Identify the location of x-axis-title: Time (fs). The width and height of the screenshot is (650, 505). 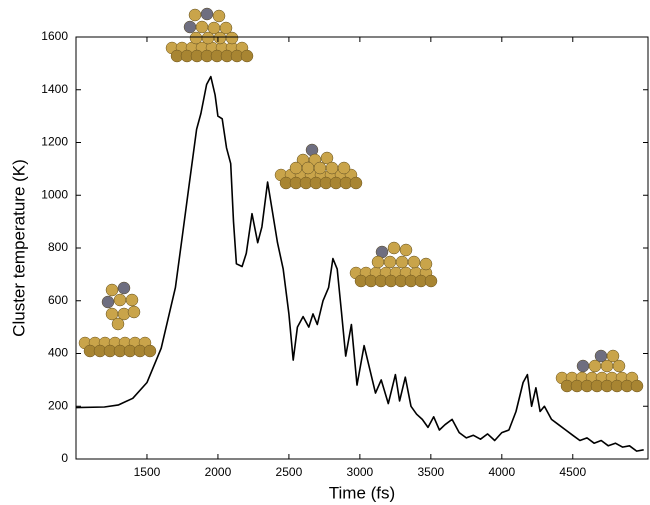
(362, 492).